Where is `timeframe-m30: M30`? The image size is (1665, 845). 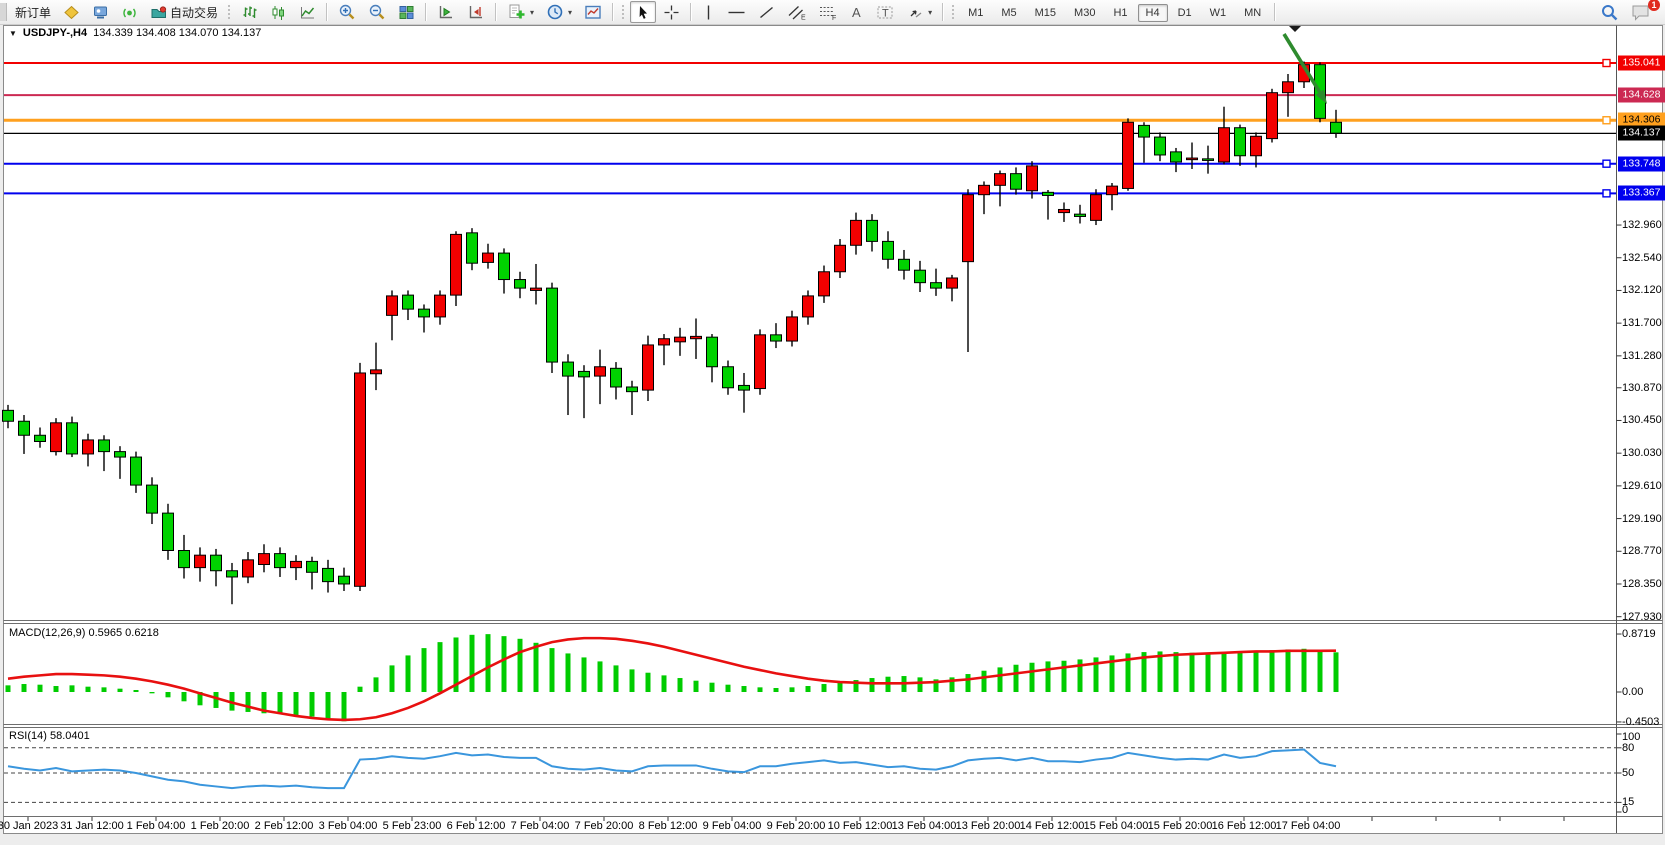
timeframe-m30: M30 is located at coordinates (1085, 13).